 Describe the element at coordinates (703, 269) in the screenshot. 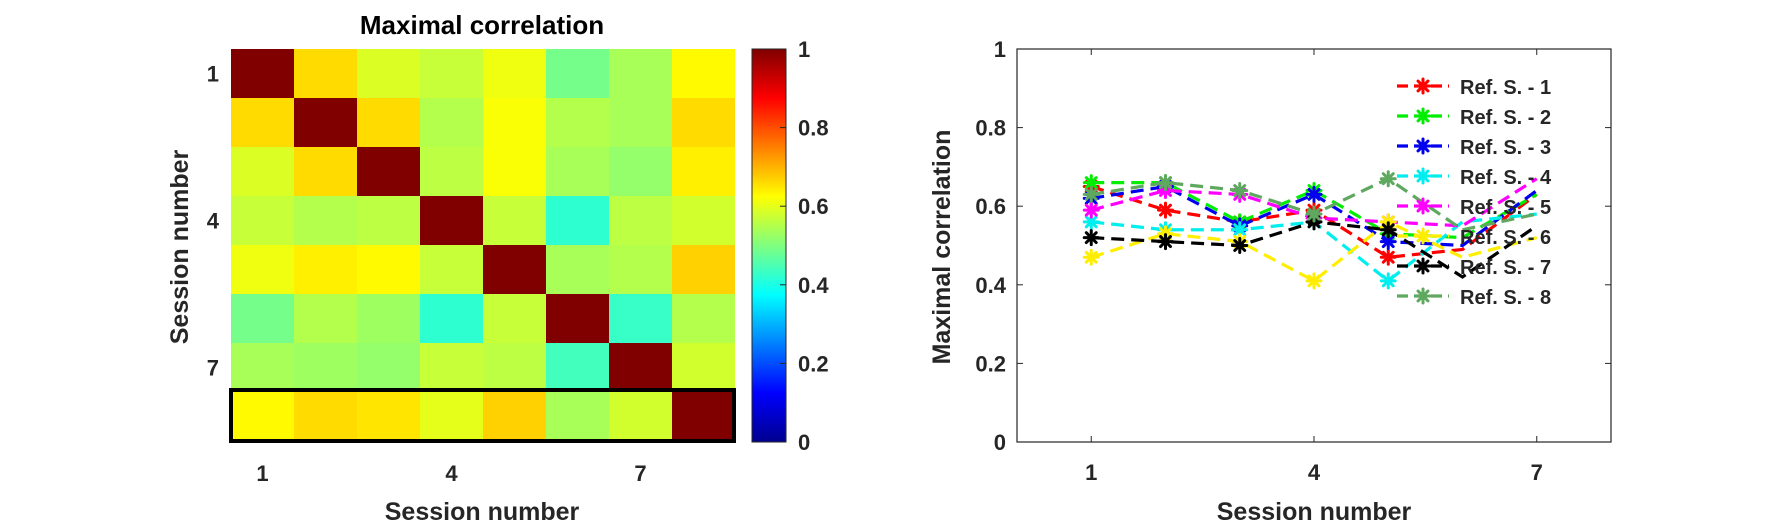

I see `heatmap-cell-r5-c8` at that location.